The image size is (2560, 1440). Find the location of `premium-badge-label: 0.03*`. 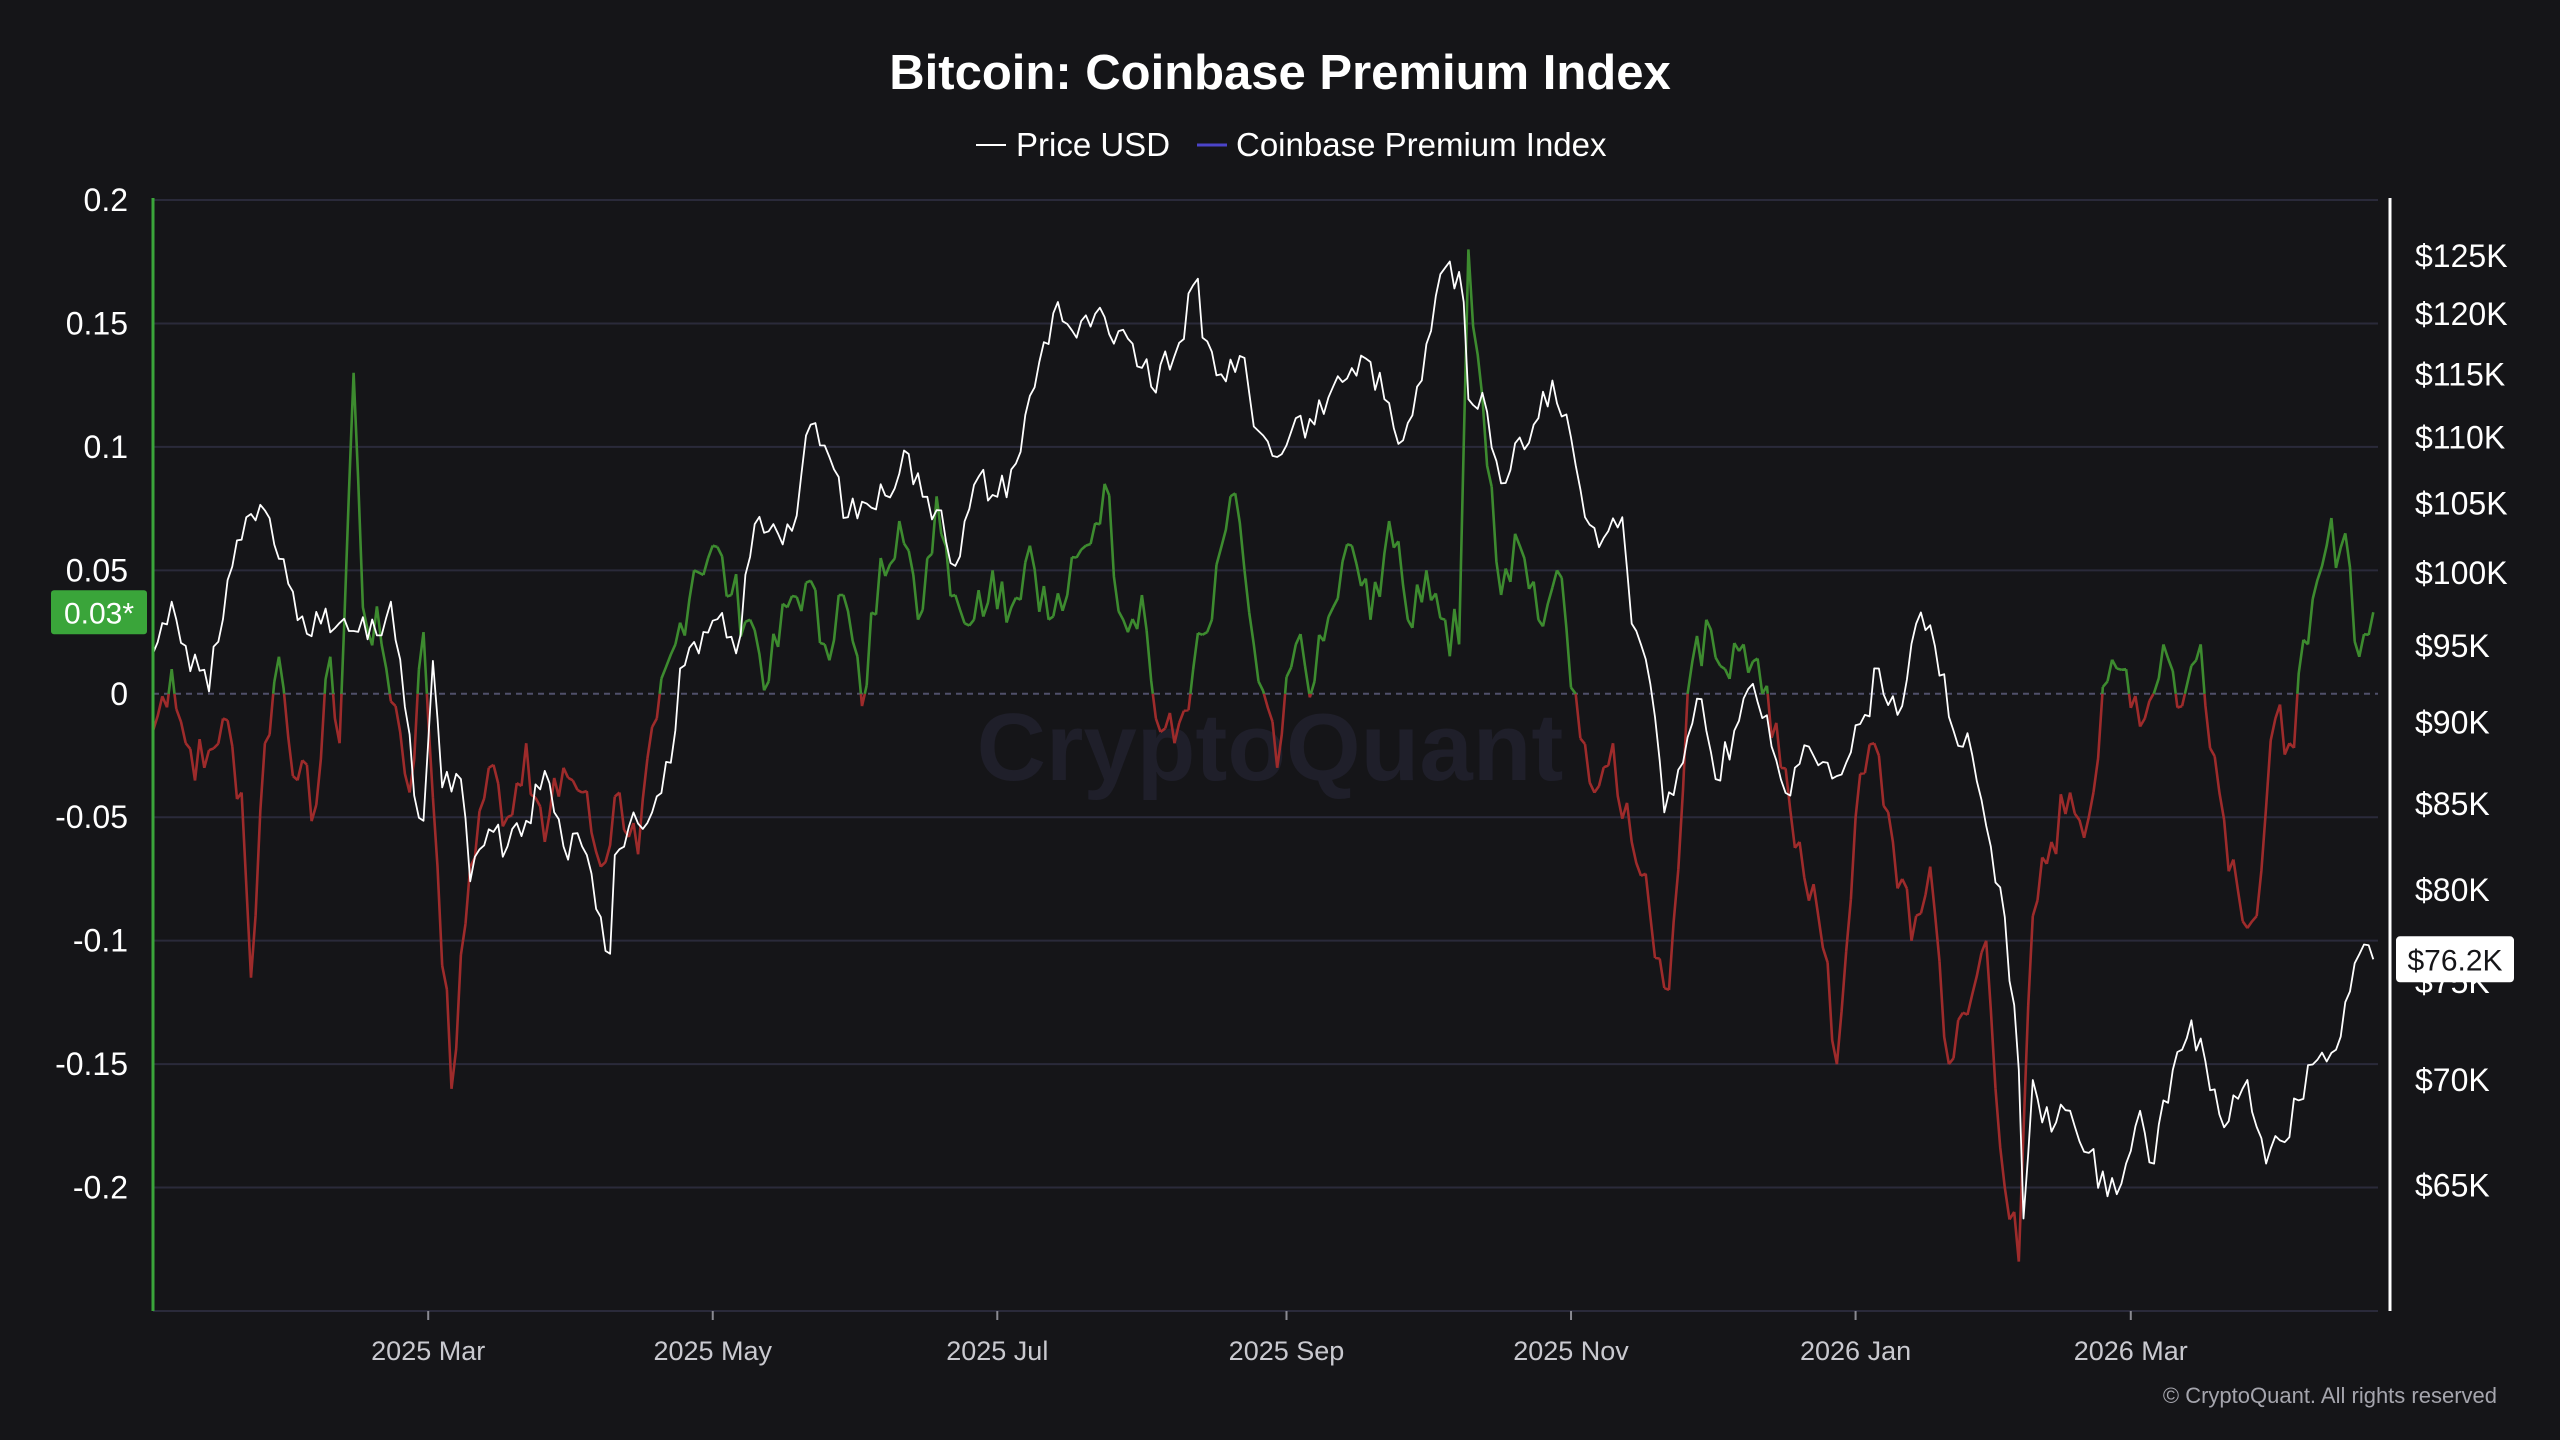

premium-badge-label: 0.03* is located at coordinates (99, 613).